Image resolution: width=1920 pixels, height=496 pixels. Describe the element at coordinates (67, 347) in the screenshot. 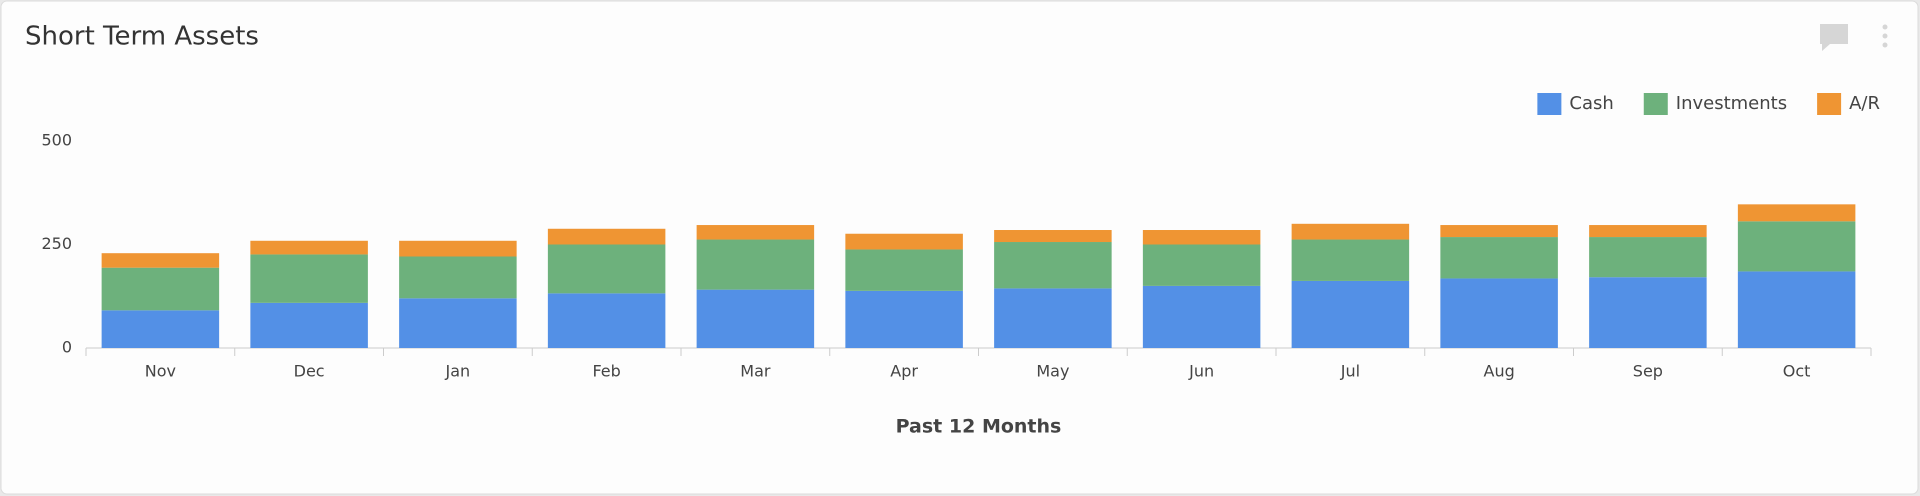

I see `y-tick-label: 0` at that location.